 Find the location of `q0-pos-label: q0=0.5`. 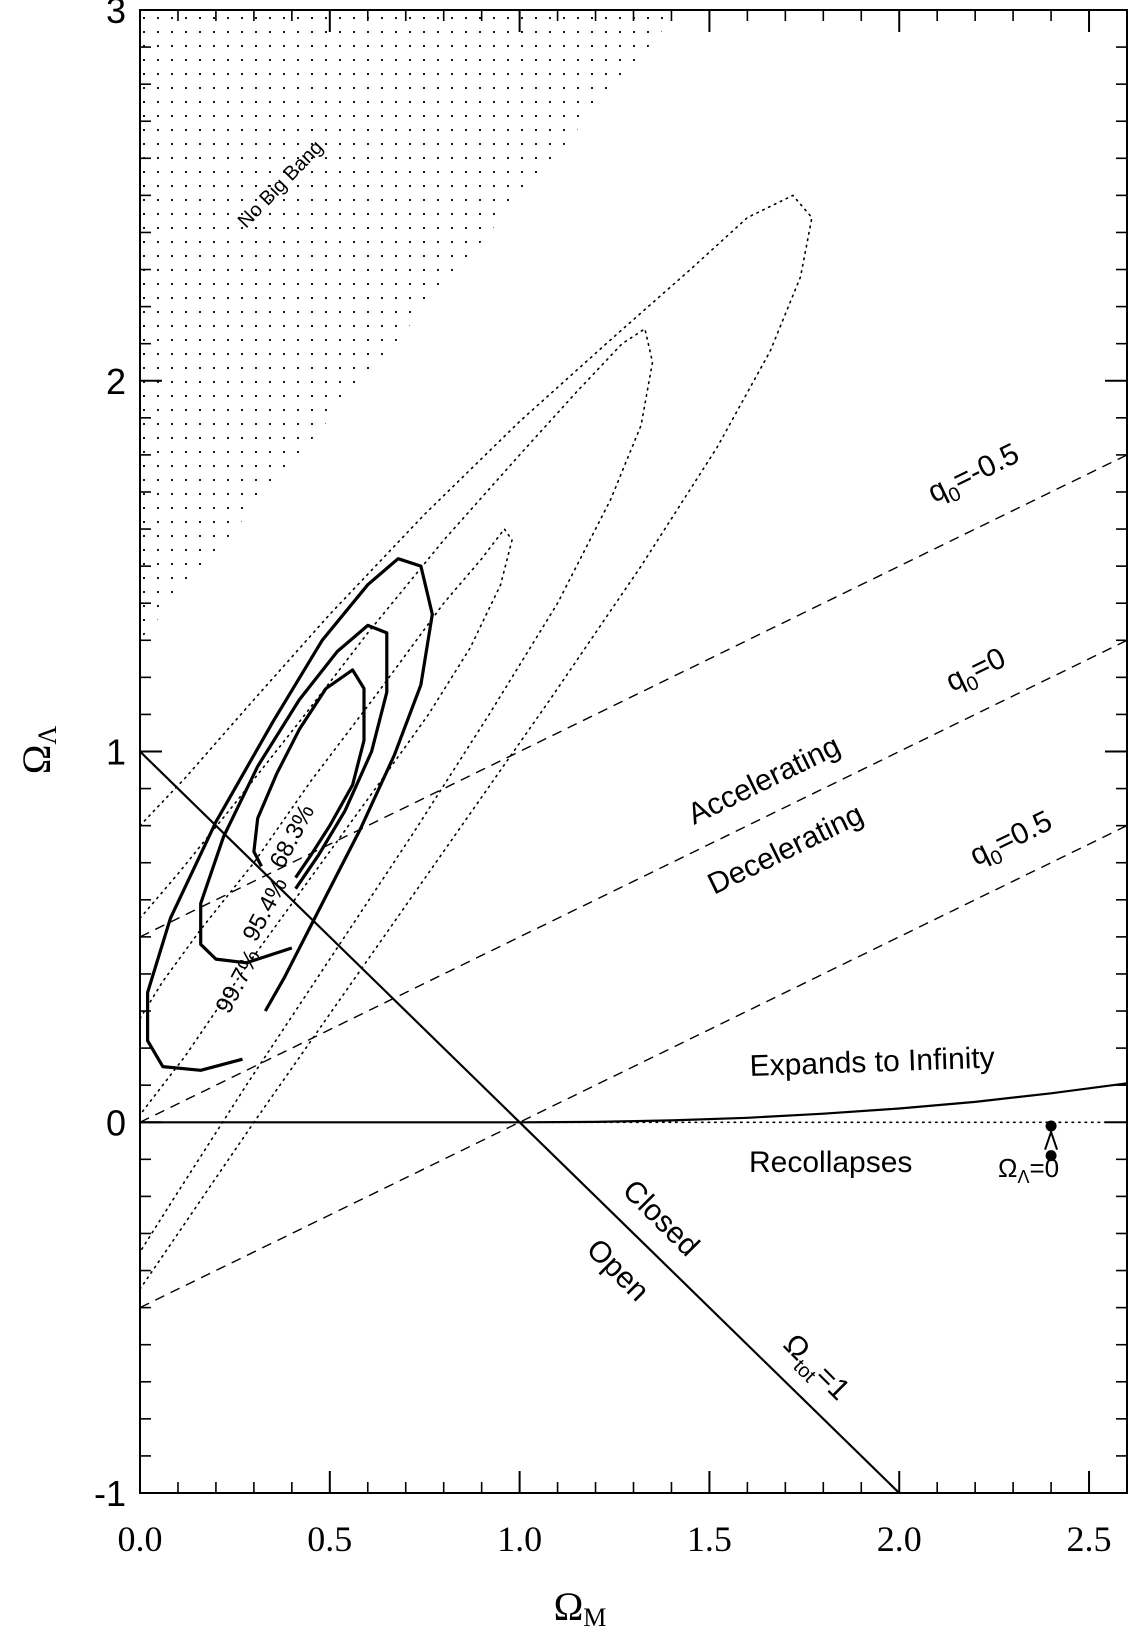

q0-pos-label: q0=0.5 is located at coordinates (1012, 840).